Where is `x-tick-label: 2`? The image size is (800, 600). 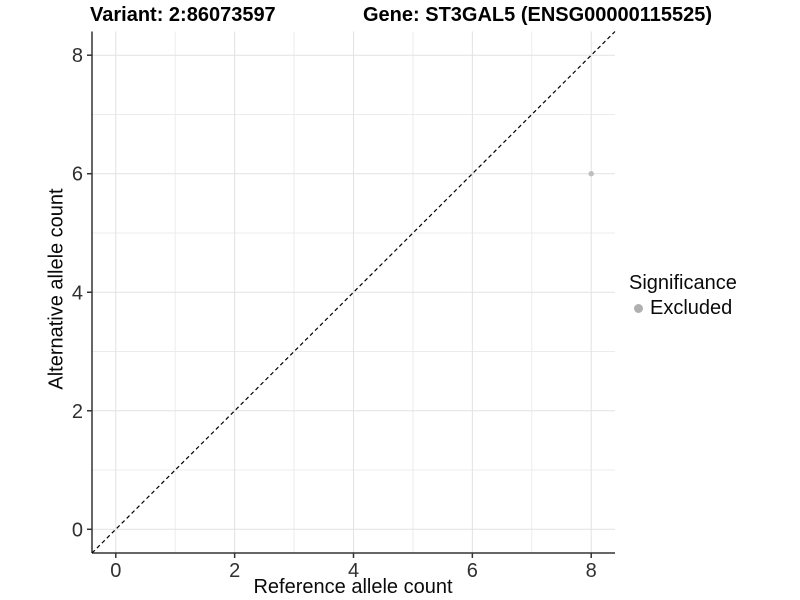
x-tick-label: 2 is located at coordinates (234, 571).